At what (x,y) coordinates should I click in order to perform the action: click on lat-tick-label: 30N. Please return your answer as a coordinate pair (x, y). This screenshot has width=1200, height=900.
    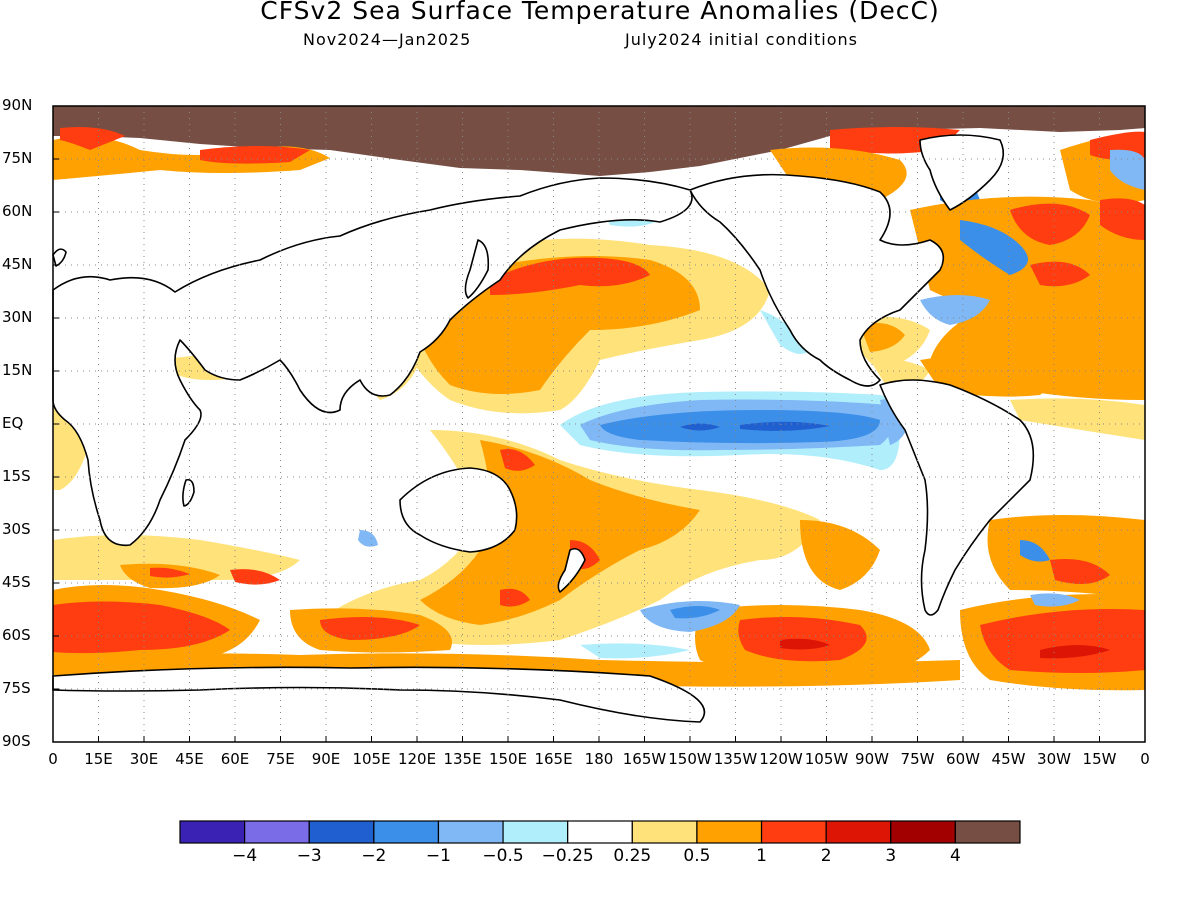
    Looking at the image, I should click on (17, 317).